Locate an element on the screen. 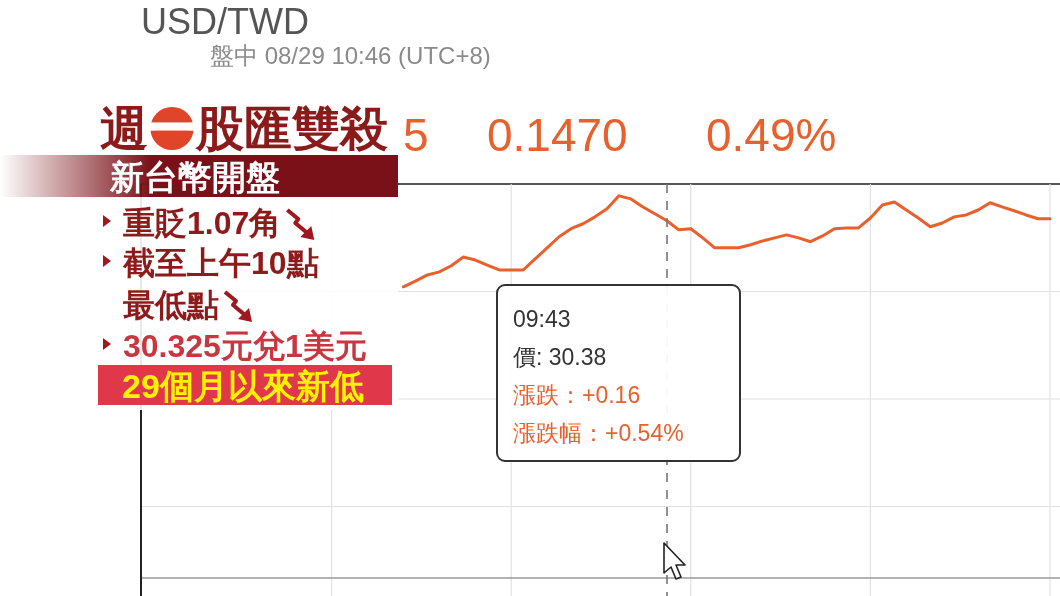 This screenshot has height=596, width=1060. annotation: 價: 30.38 is located at coordinates (560, 357).